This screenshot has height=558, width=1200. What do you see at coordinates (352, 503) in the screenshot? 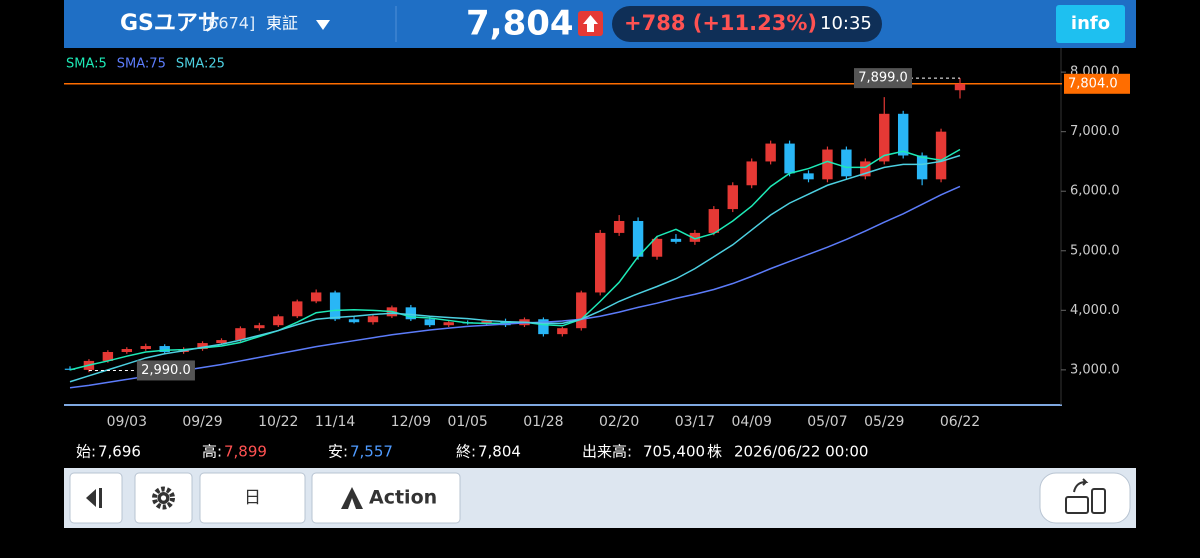
I see `action-icon-cut` at bounding box center [352, 503].